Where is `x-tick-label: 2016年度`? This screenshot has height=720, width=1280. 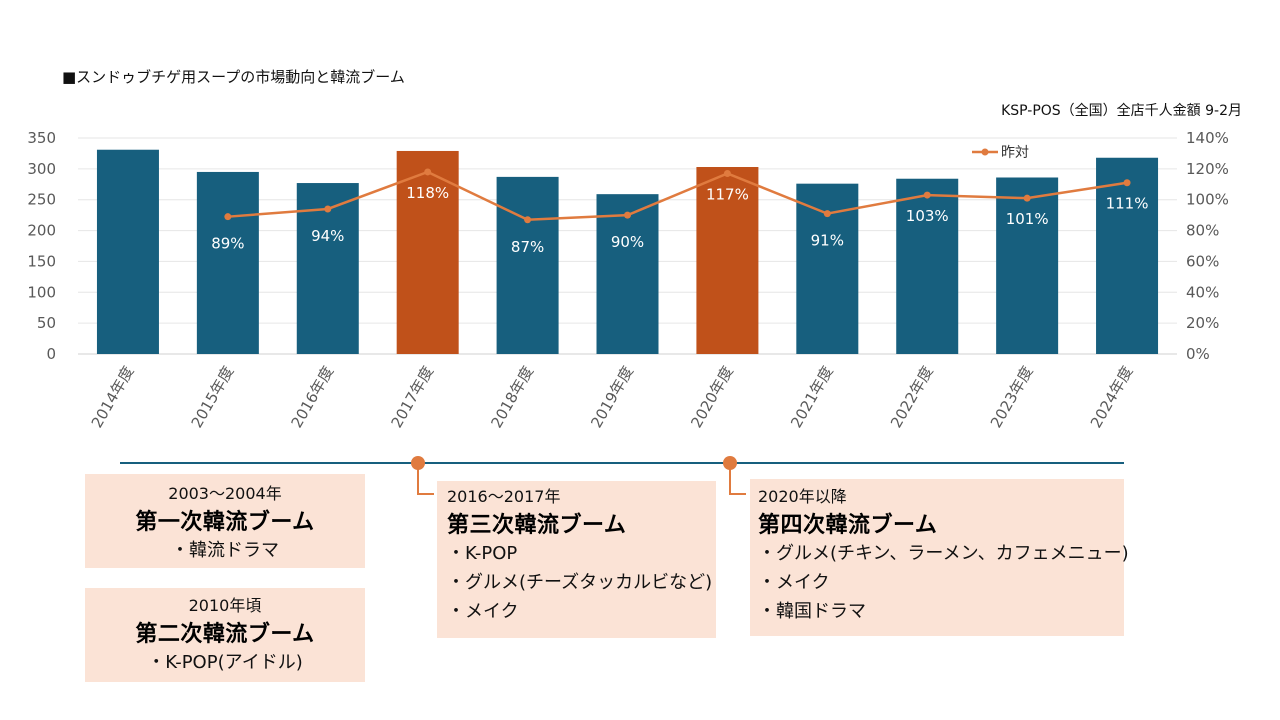
x-tick-label: 2016年度 is located at coordinates (313, 397).